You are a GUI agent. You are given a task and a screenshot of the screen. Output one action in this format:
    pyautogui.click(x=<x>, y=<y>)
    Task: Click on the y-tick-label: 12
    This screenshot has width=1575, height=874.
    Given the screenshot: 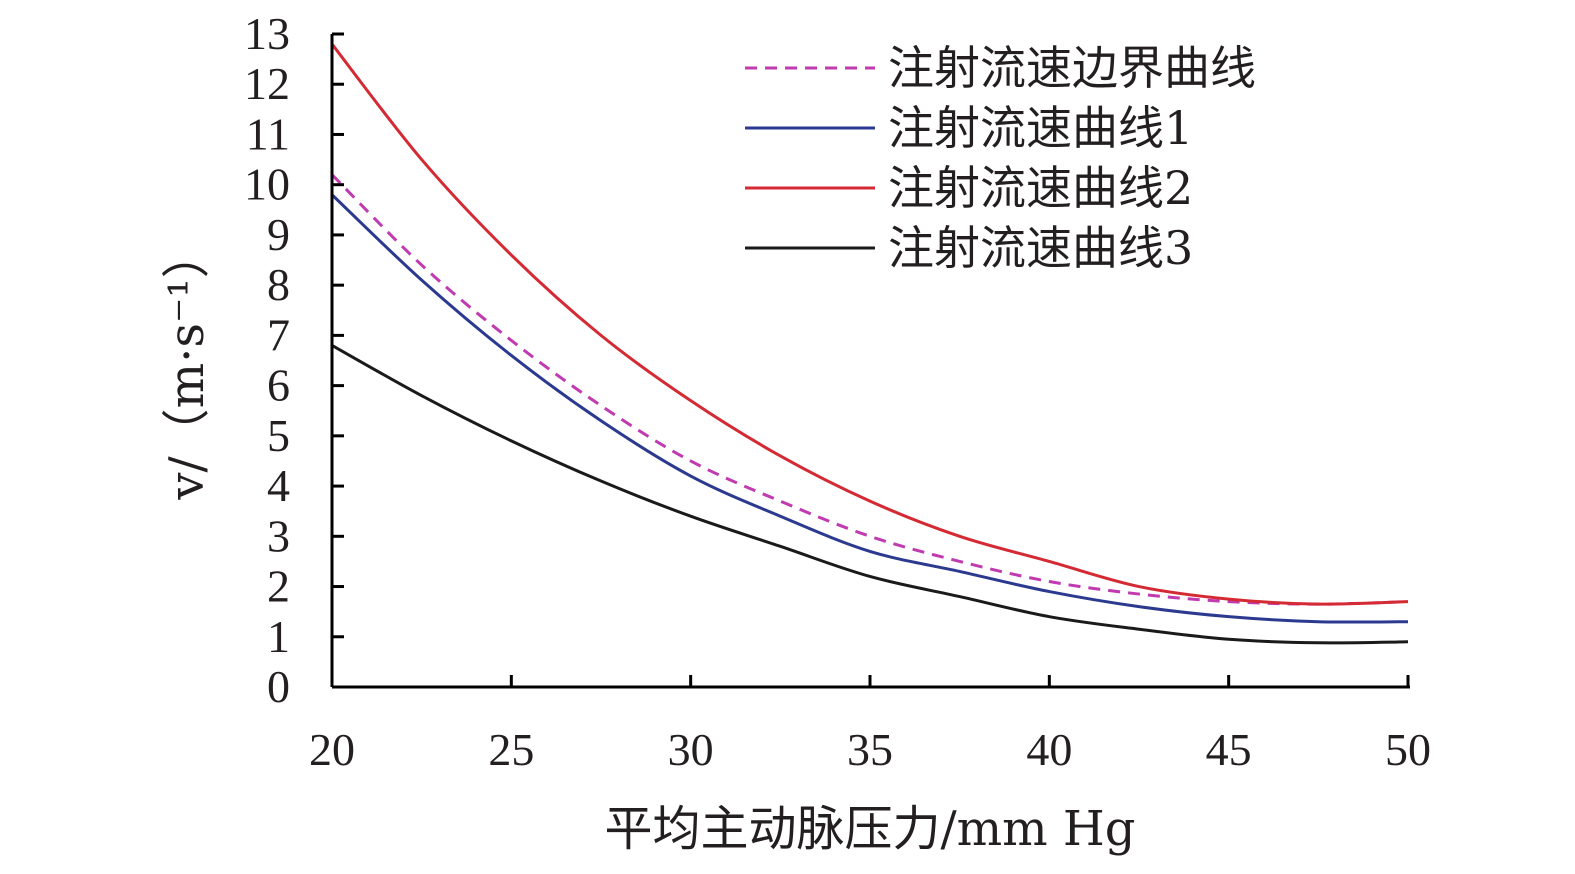 What is the action you would take?
    pyautogui.click(x=267, y=83)
    